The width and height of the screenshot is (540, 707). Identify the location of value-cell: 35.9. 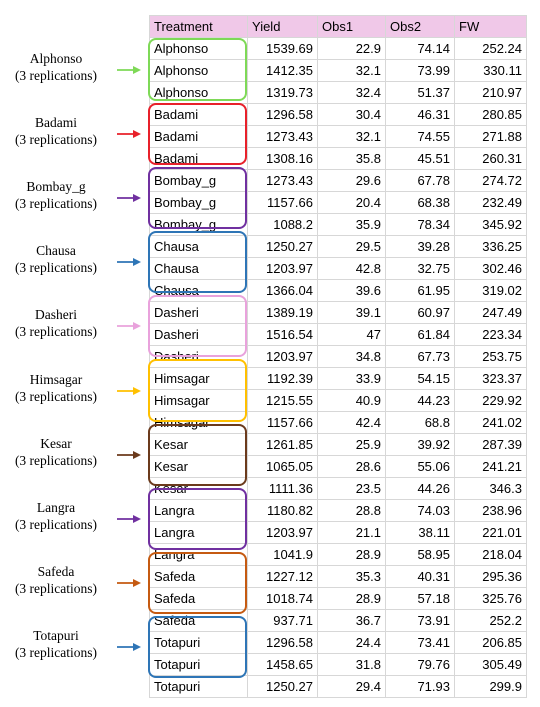
(351, 224).